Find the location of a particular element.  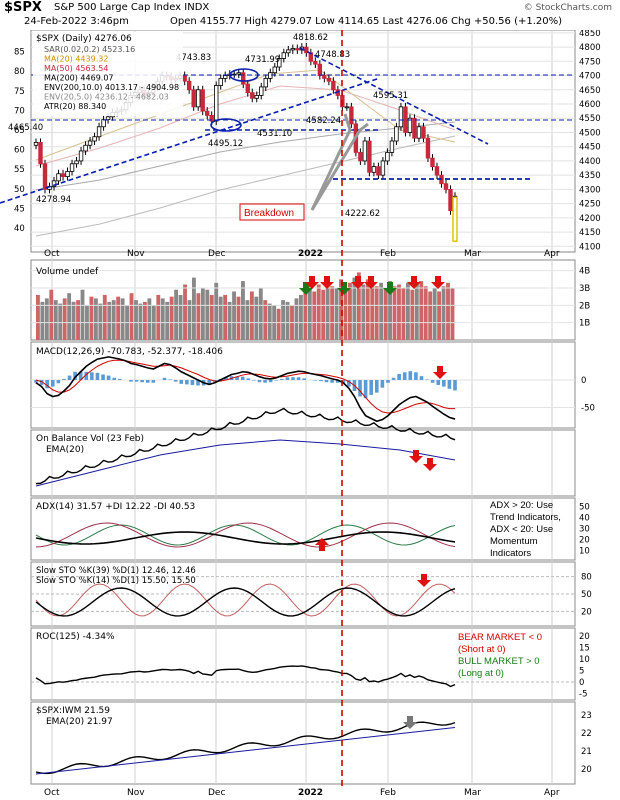

adx-note-line: ADX < 20: Use is located at coordinates (521, 529).